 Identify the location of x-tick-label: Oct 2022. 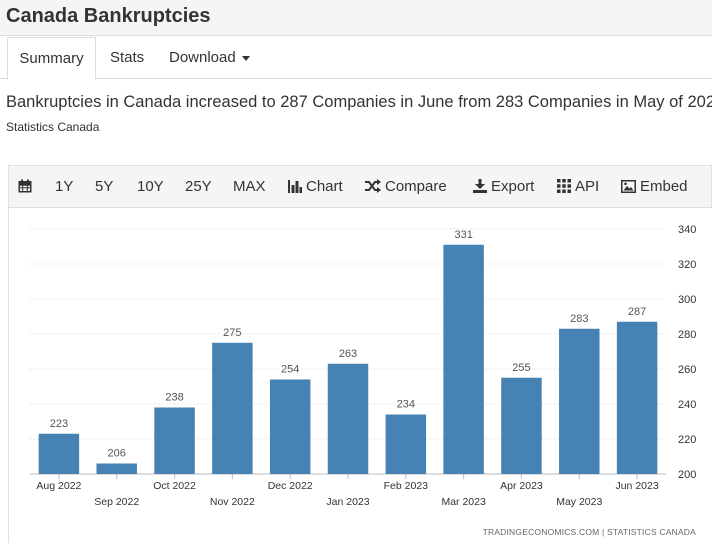
(174, 486).